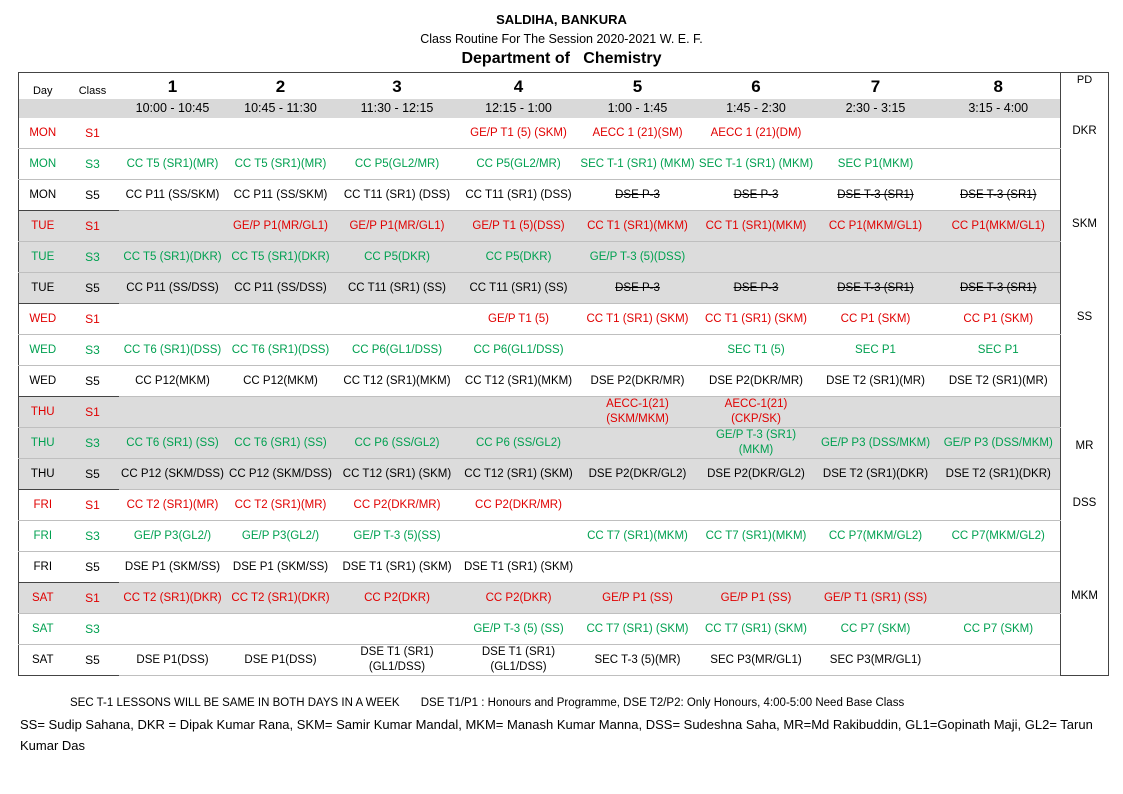 The height and width of the screenshot is (794, 1123). What do you see at coordinates (875, 474) in the screenshot?
I see `lesson-cell: DSE T2 (SR1)(DKR)` at bounding box center [875, 474].